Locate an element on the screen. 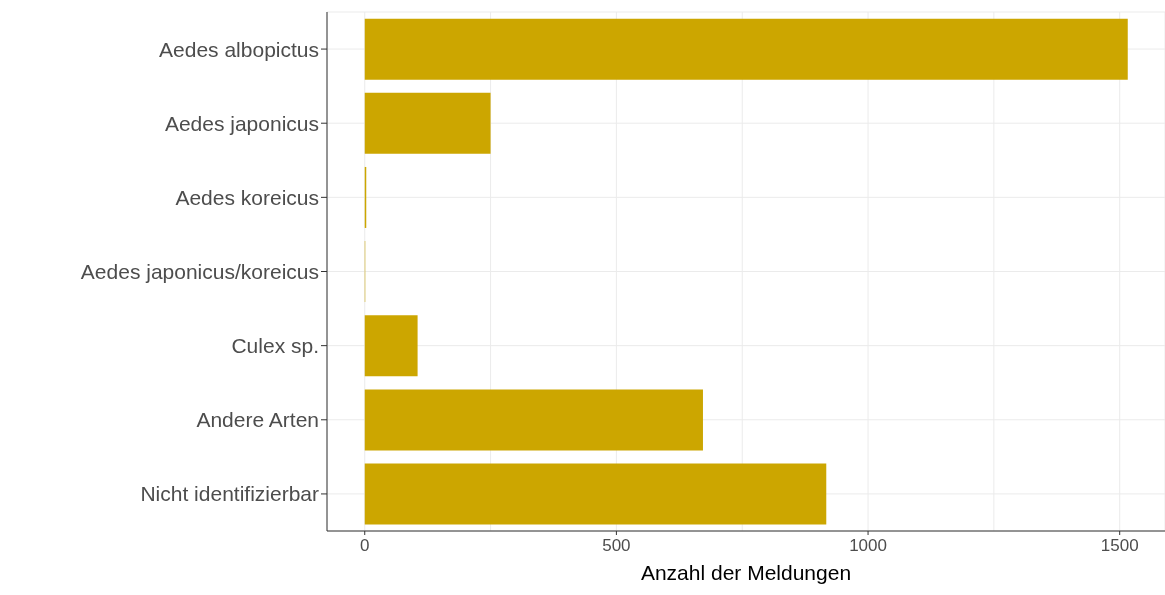  y-tick-label: Aedes koreicus is located at coordinates (247, 197).